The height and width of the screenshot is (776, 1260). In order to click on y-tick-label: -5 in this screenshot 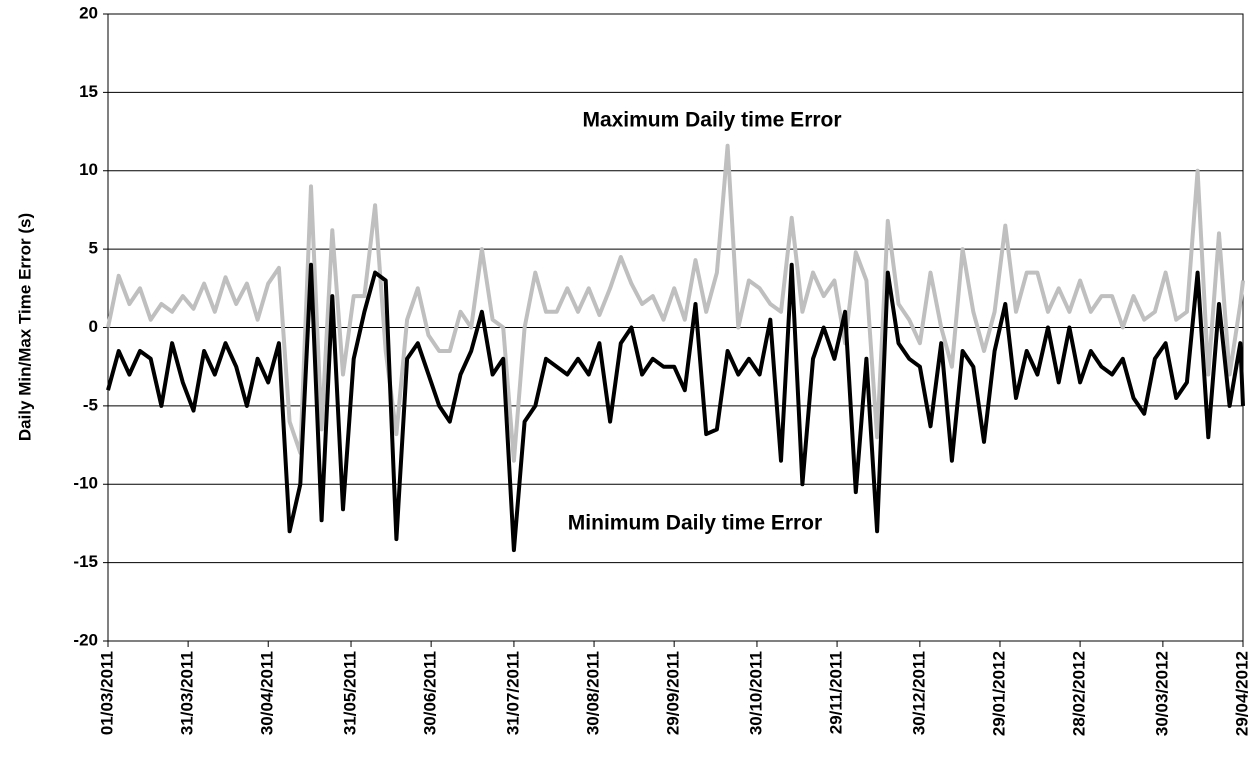, I will do `click(90, 404)`.